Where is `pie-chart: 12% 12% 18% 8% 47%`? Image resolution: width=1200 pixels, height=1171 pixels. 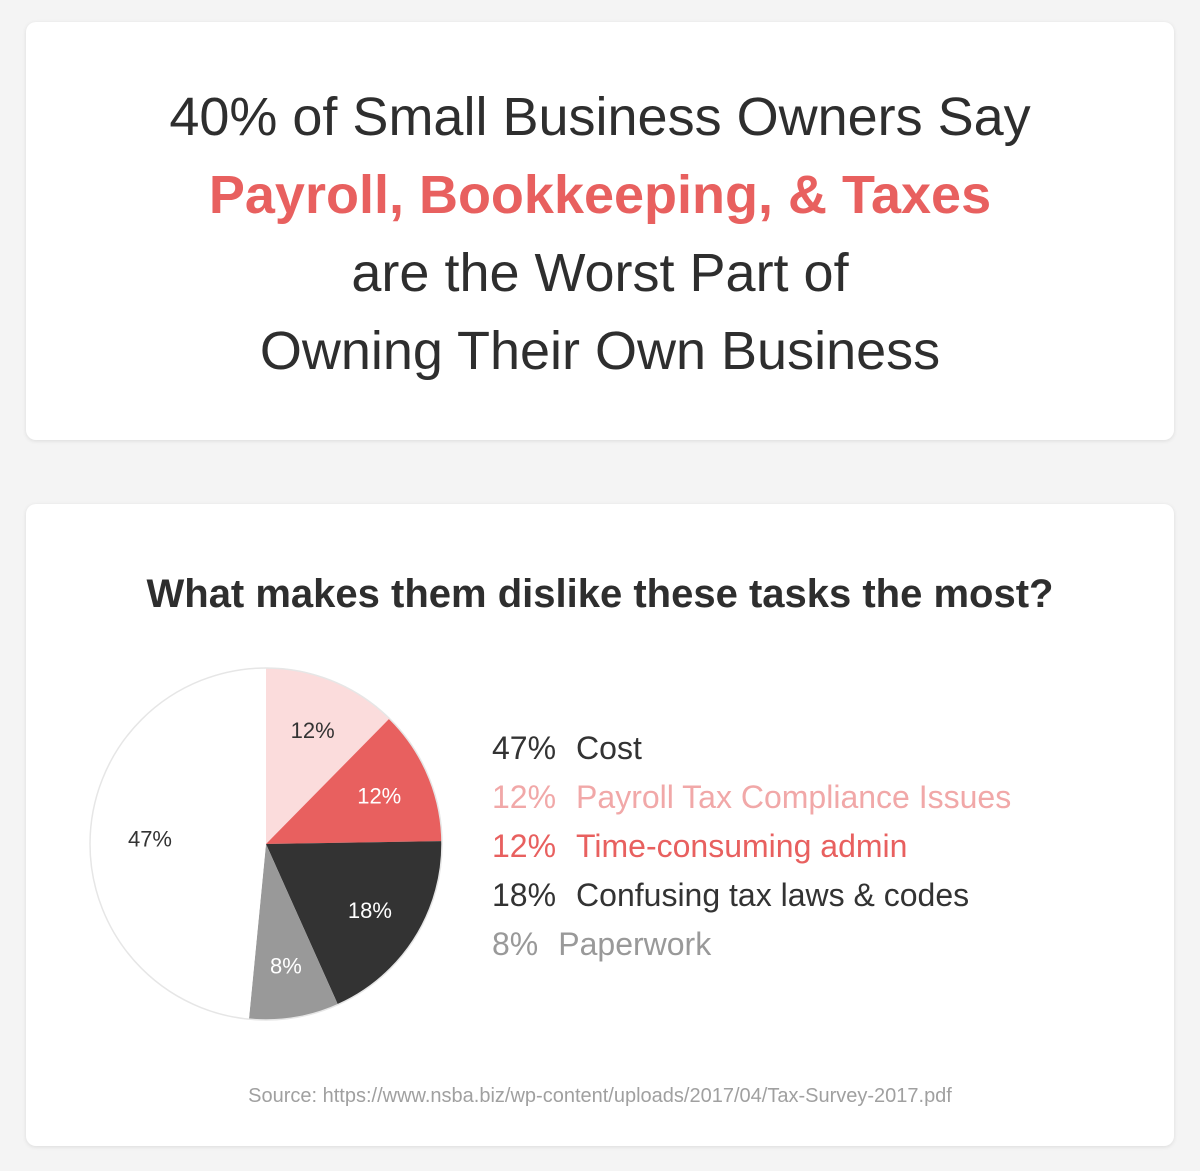
pie-chart: 12% 12% 18% 8% 47% is located at coordinates (266, 844).